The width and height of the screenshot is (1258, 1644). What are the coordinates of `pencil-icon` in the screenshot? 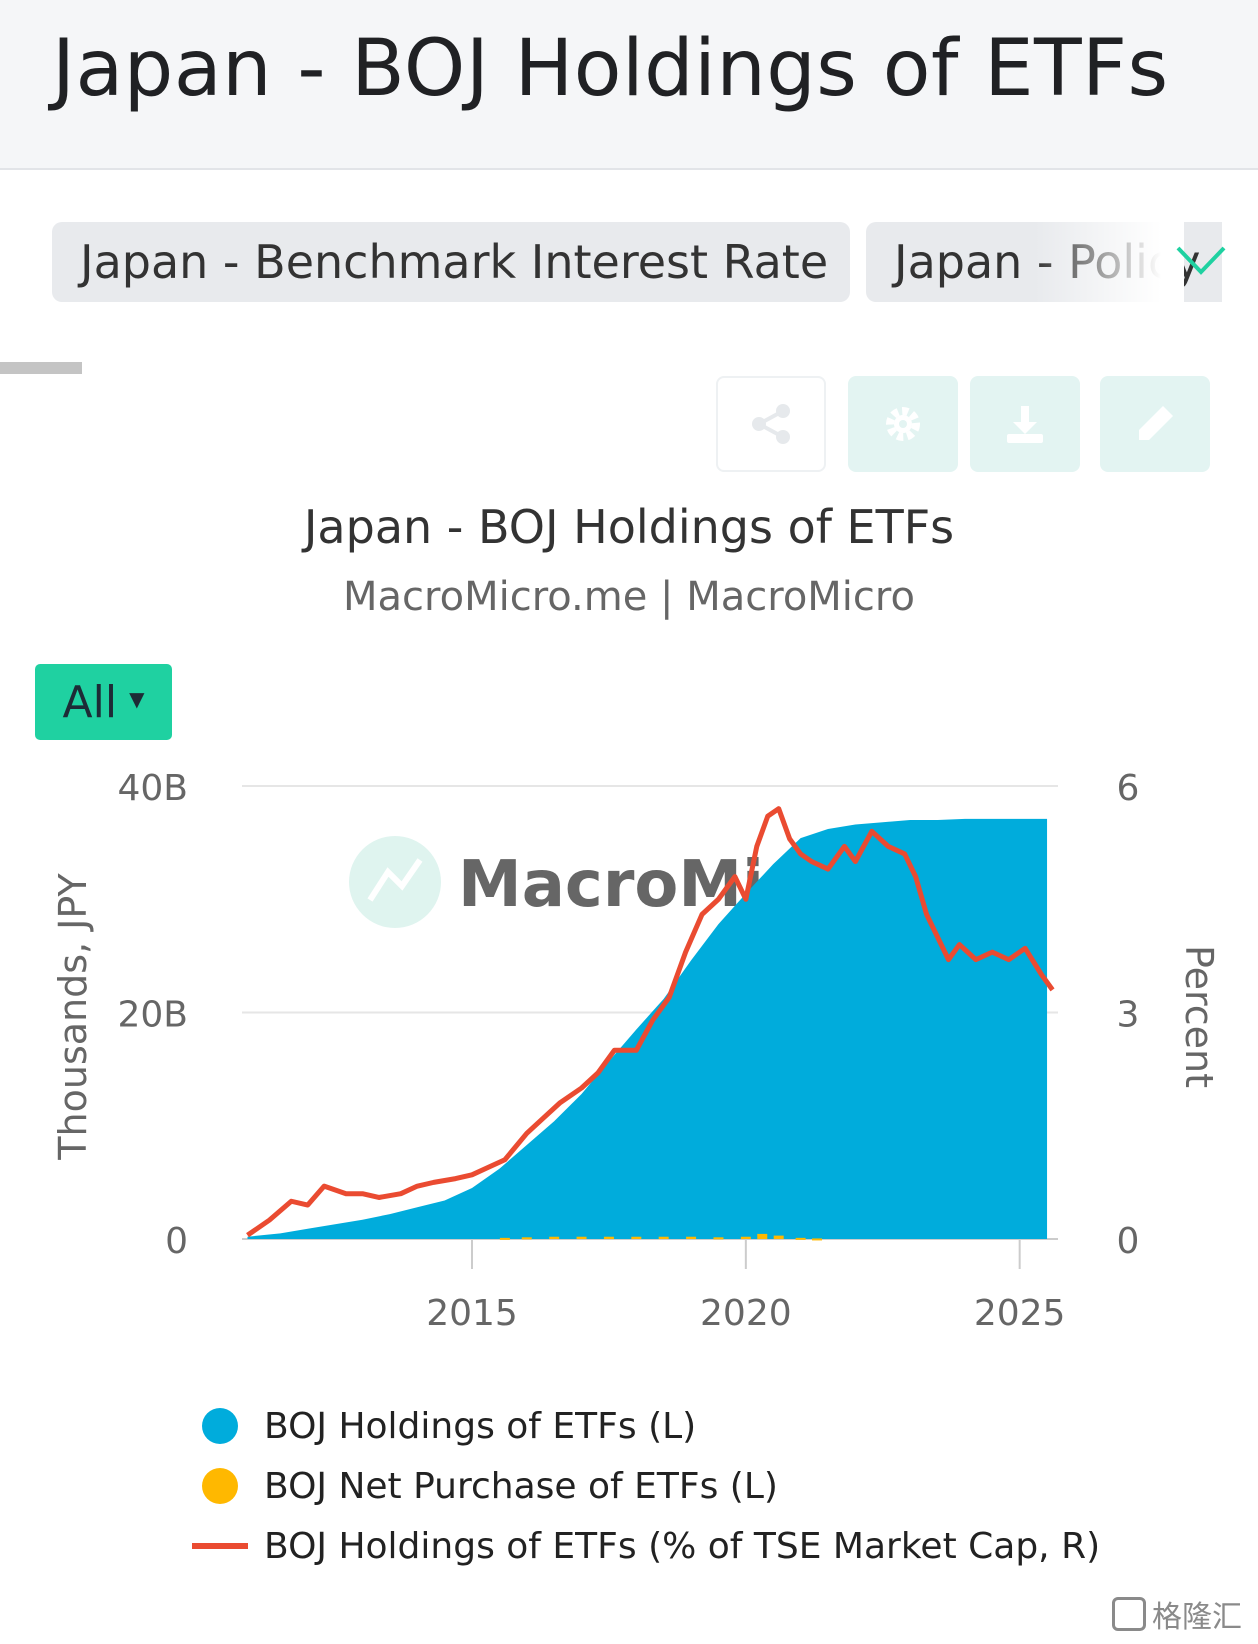 It's located at (1156, 423).